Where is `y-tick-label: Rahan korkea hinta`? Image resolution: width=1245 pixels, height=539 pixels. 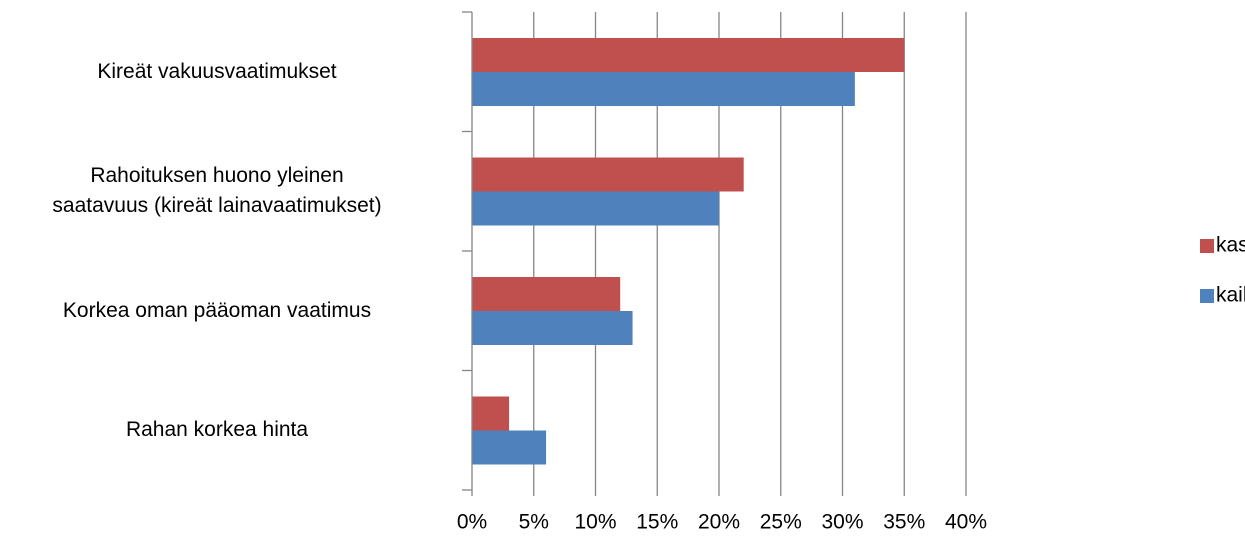 y-tick-label: Rahan korkea hinta is located at coordinates (217, 430).